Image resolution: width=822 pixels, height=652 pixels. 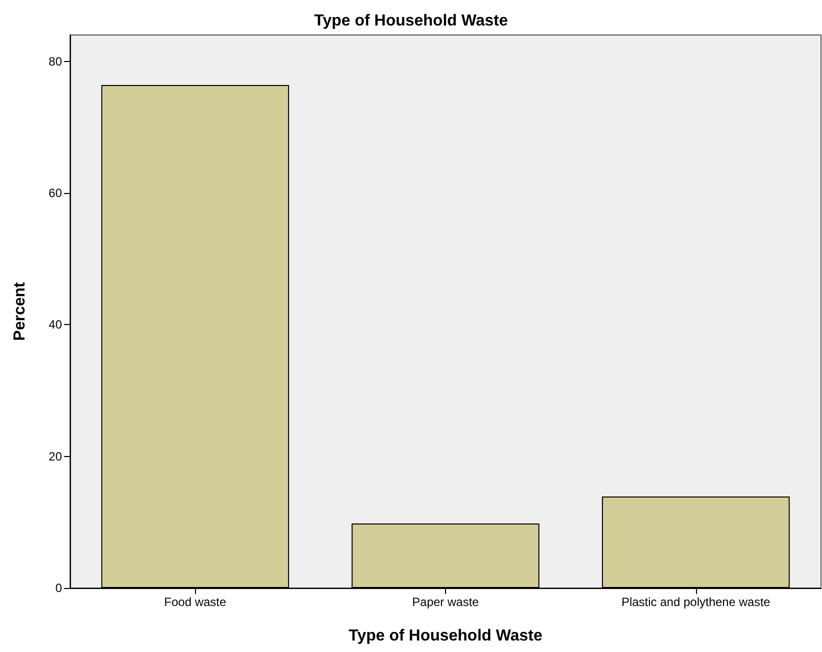 What do you see at coordinates (411, 21) in the screenshot?
I see `chart-title: Type of Household Waste` at bounding box center [411, 21].